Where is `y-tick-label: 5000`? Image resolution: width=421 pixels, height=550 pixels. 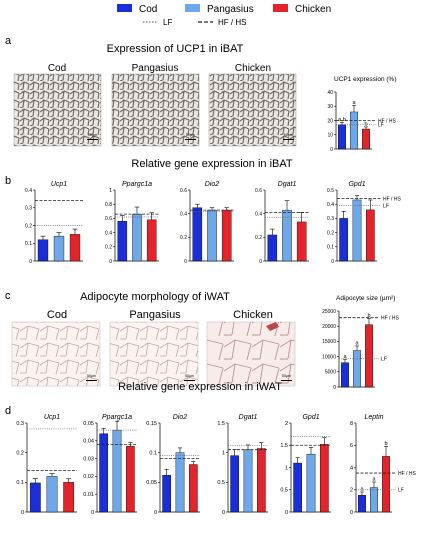 y-tick-label: 5000 is located at coordinates (330, 373).